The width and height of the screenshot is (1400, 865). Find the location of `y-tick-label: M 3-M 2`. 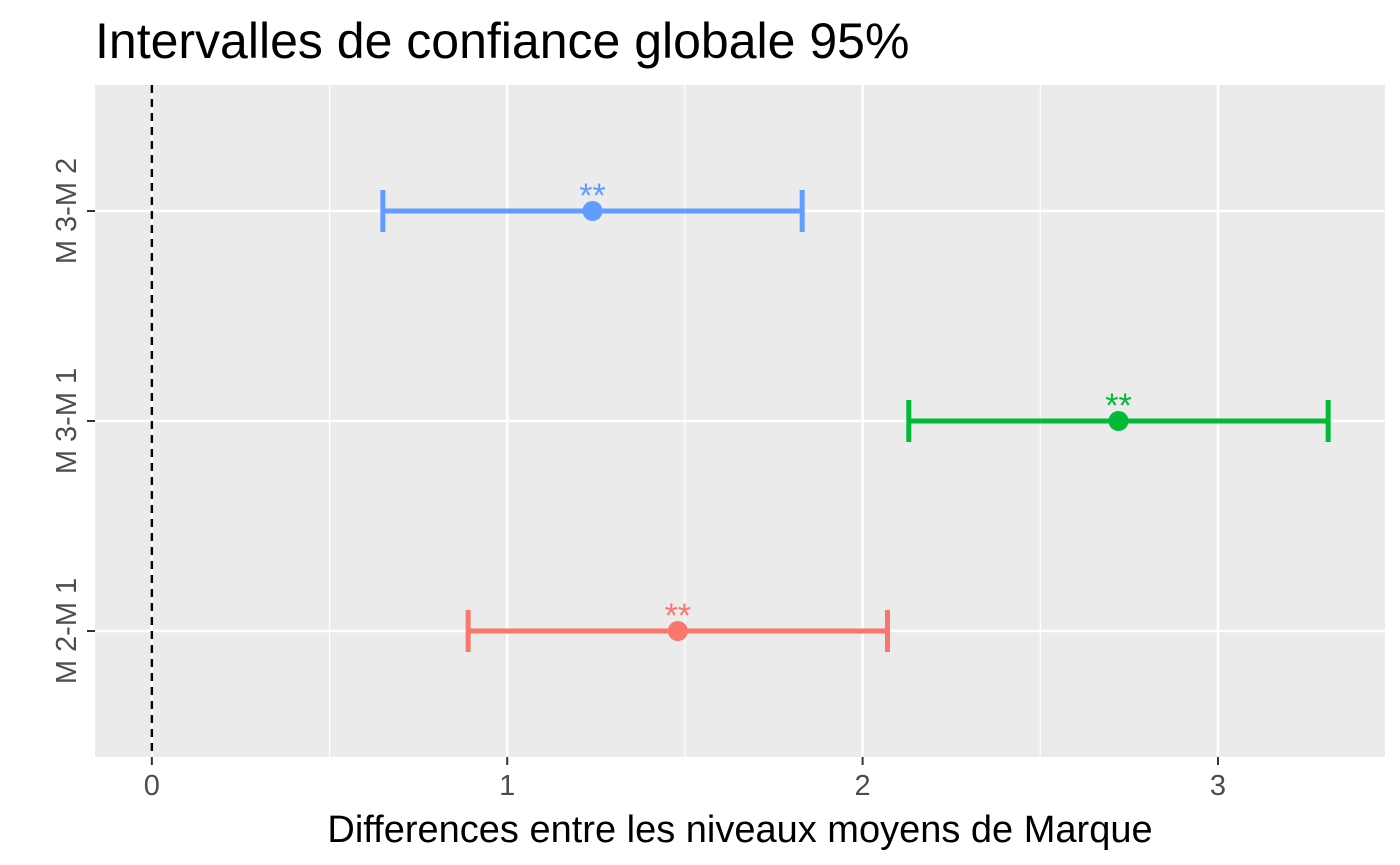

y-tick-label: M 3-M 2 is located at coordinates (67, 211).